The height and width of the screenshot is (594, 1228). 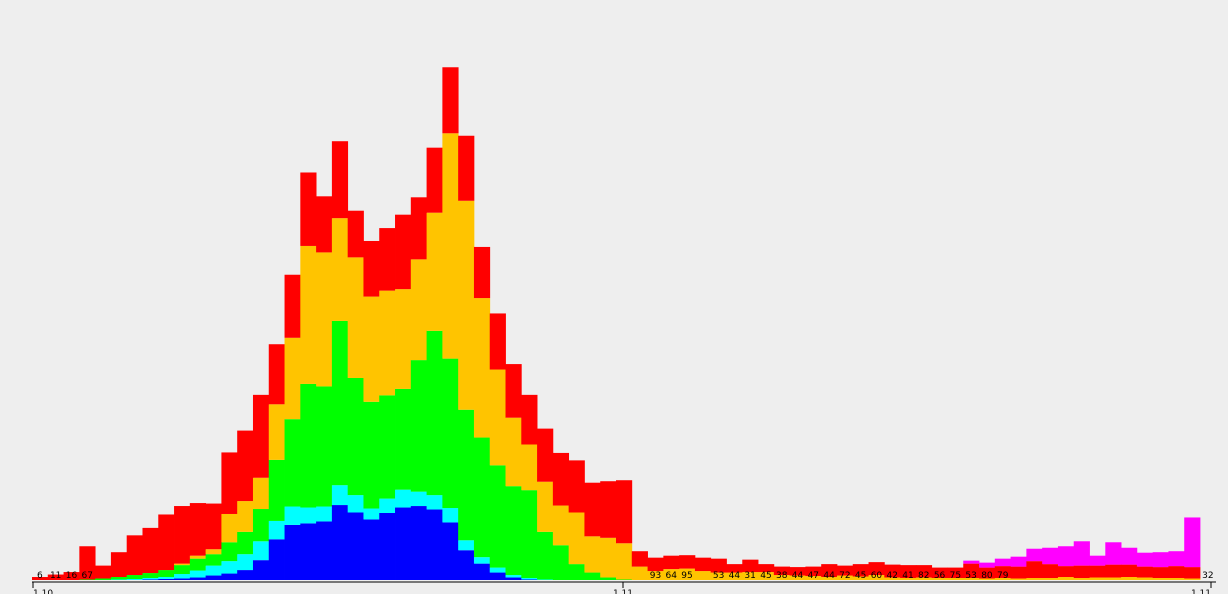 What do you see at coordinates (672, 576) in the screenshot?
I see `bin-count-label: 64` at bounding box center [672, 576].